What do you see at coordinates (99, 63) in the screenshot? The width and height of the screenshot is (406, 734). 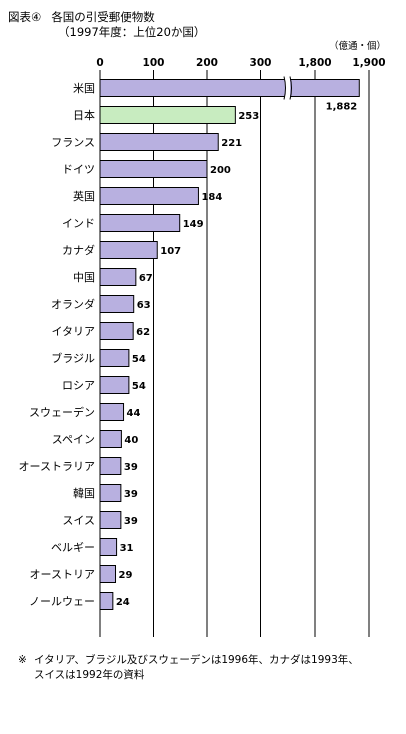 I see `x-tick-label: 0` at bounding box center [99, 63].